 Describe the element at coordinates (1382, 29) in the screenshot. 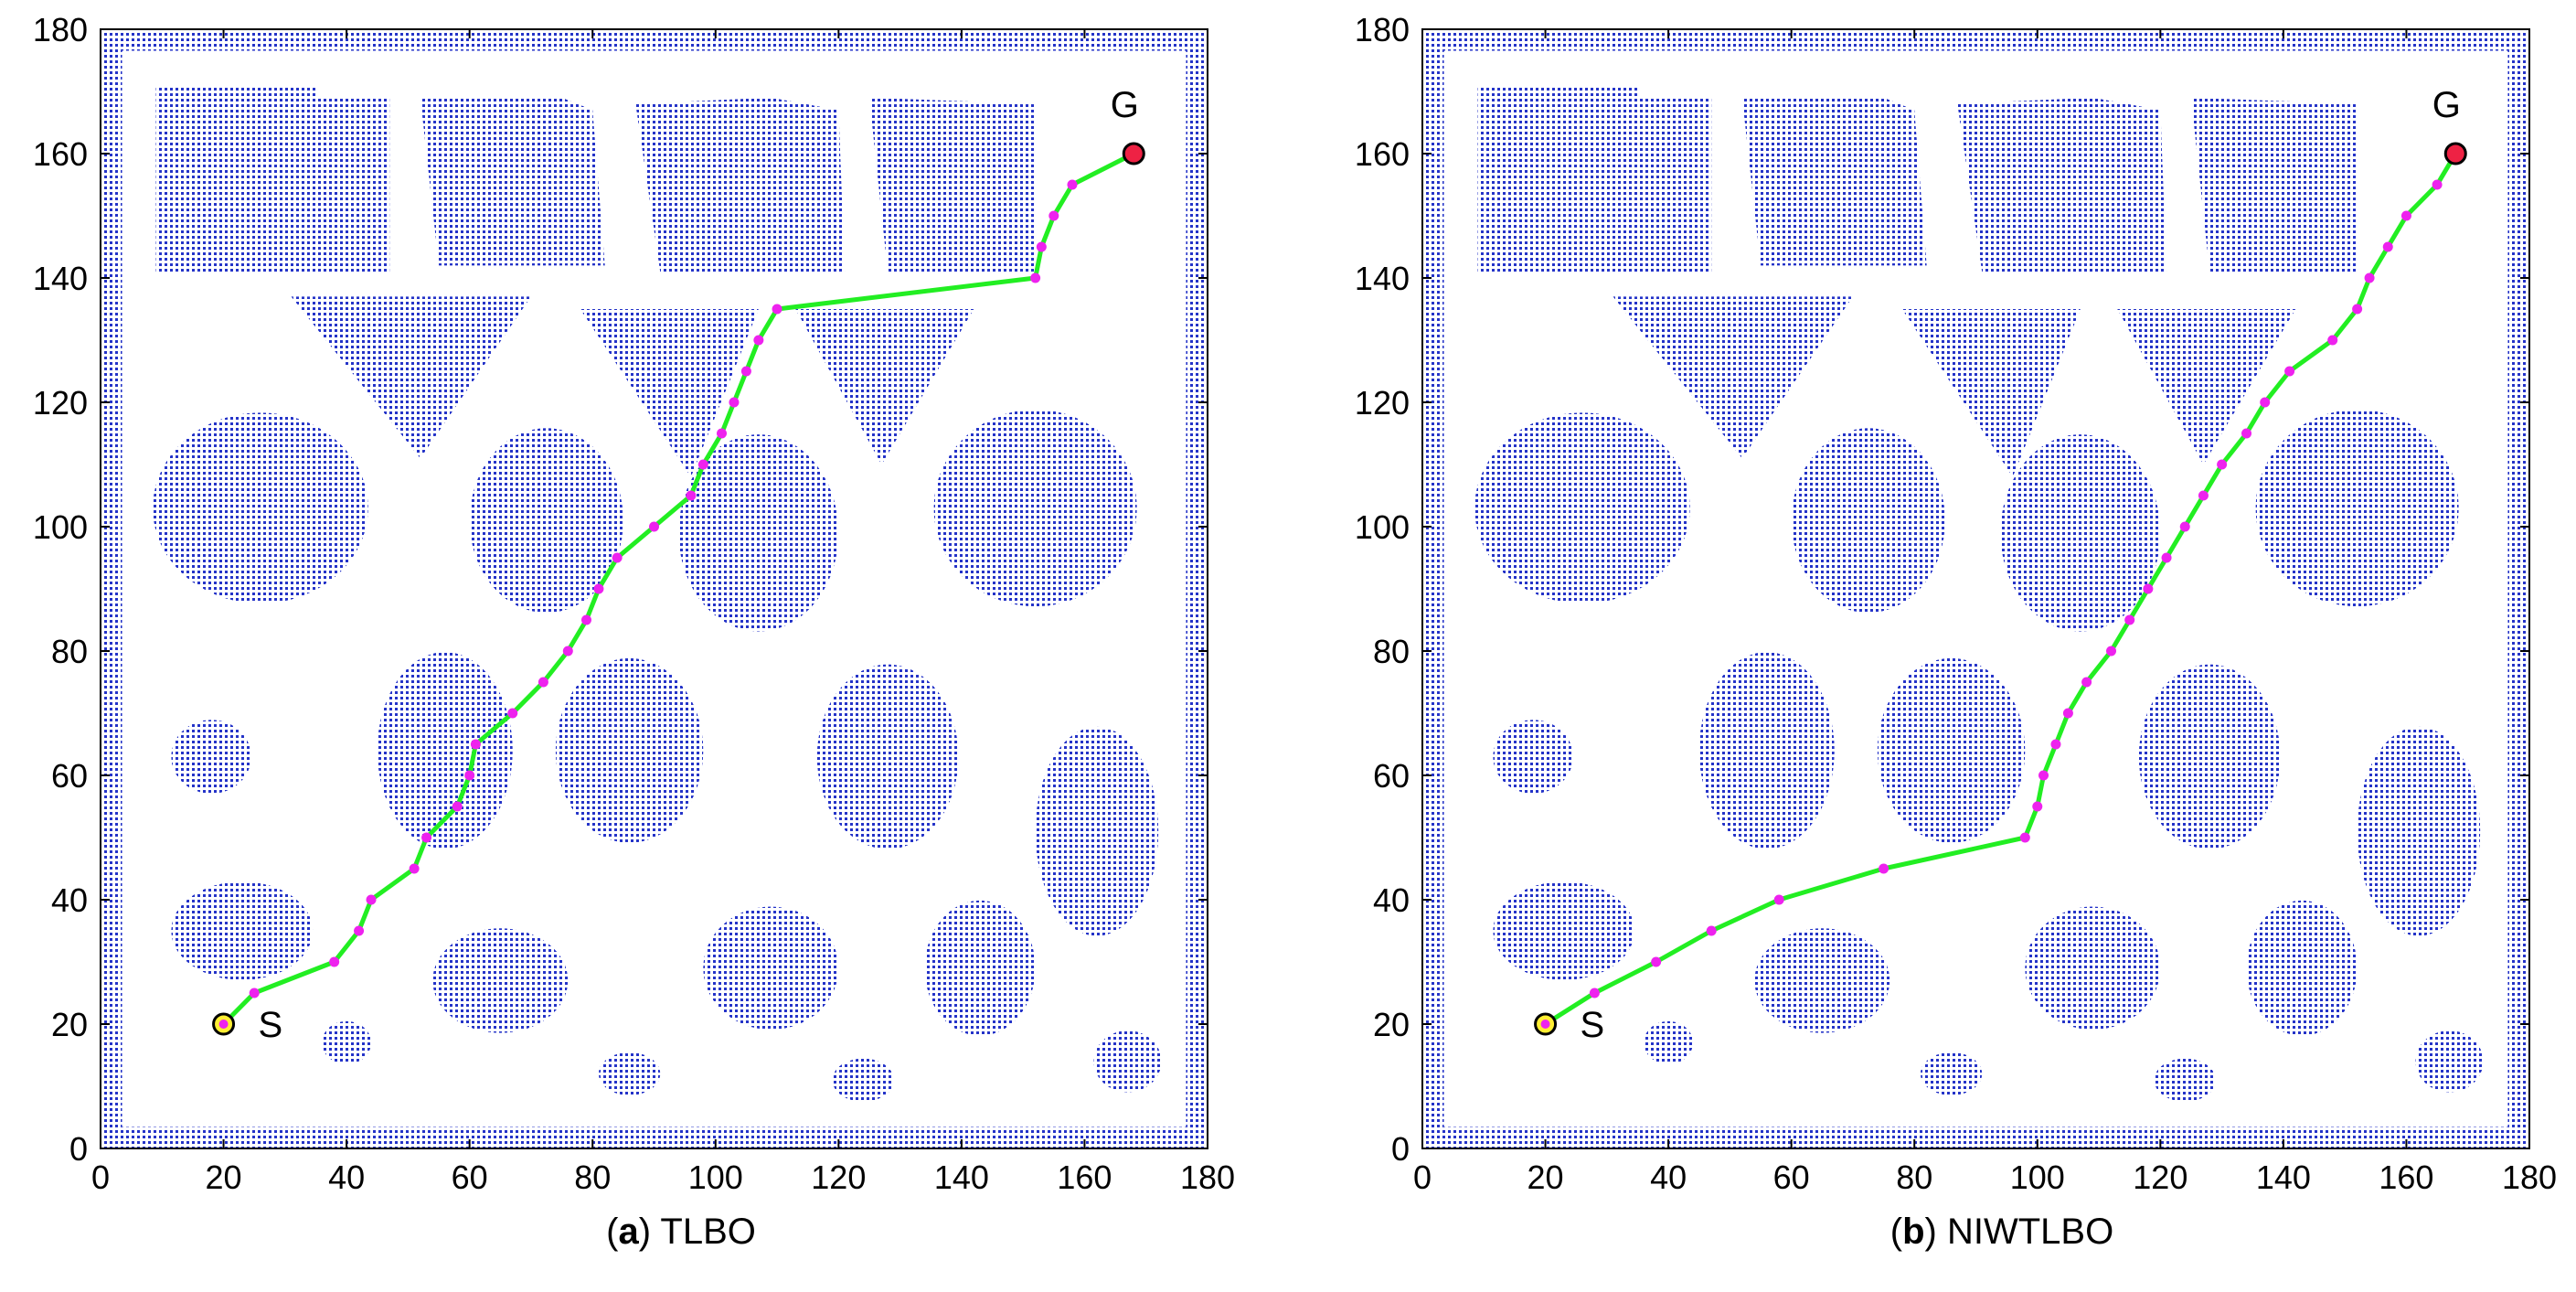

I see `y-tick-label: 180` at that location.